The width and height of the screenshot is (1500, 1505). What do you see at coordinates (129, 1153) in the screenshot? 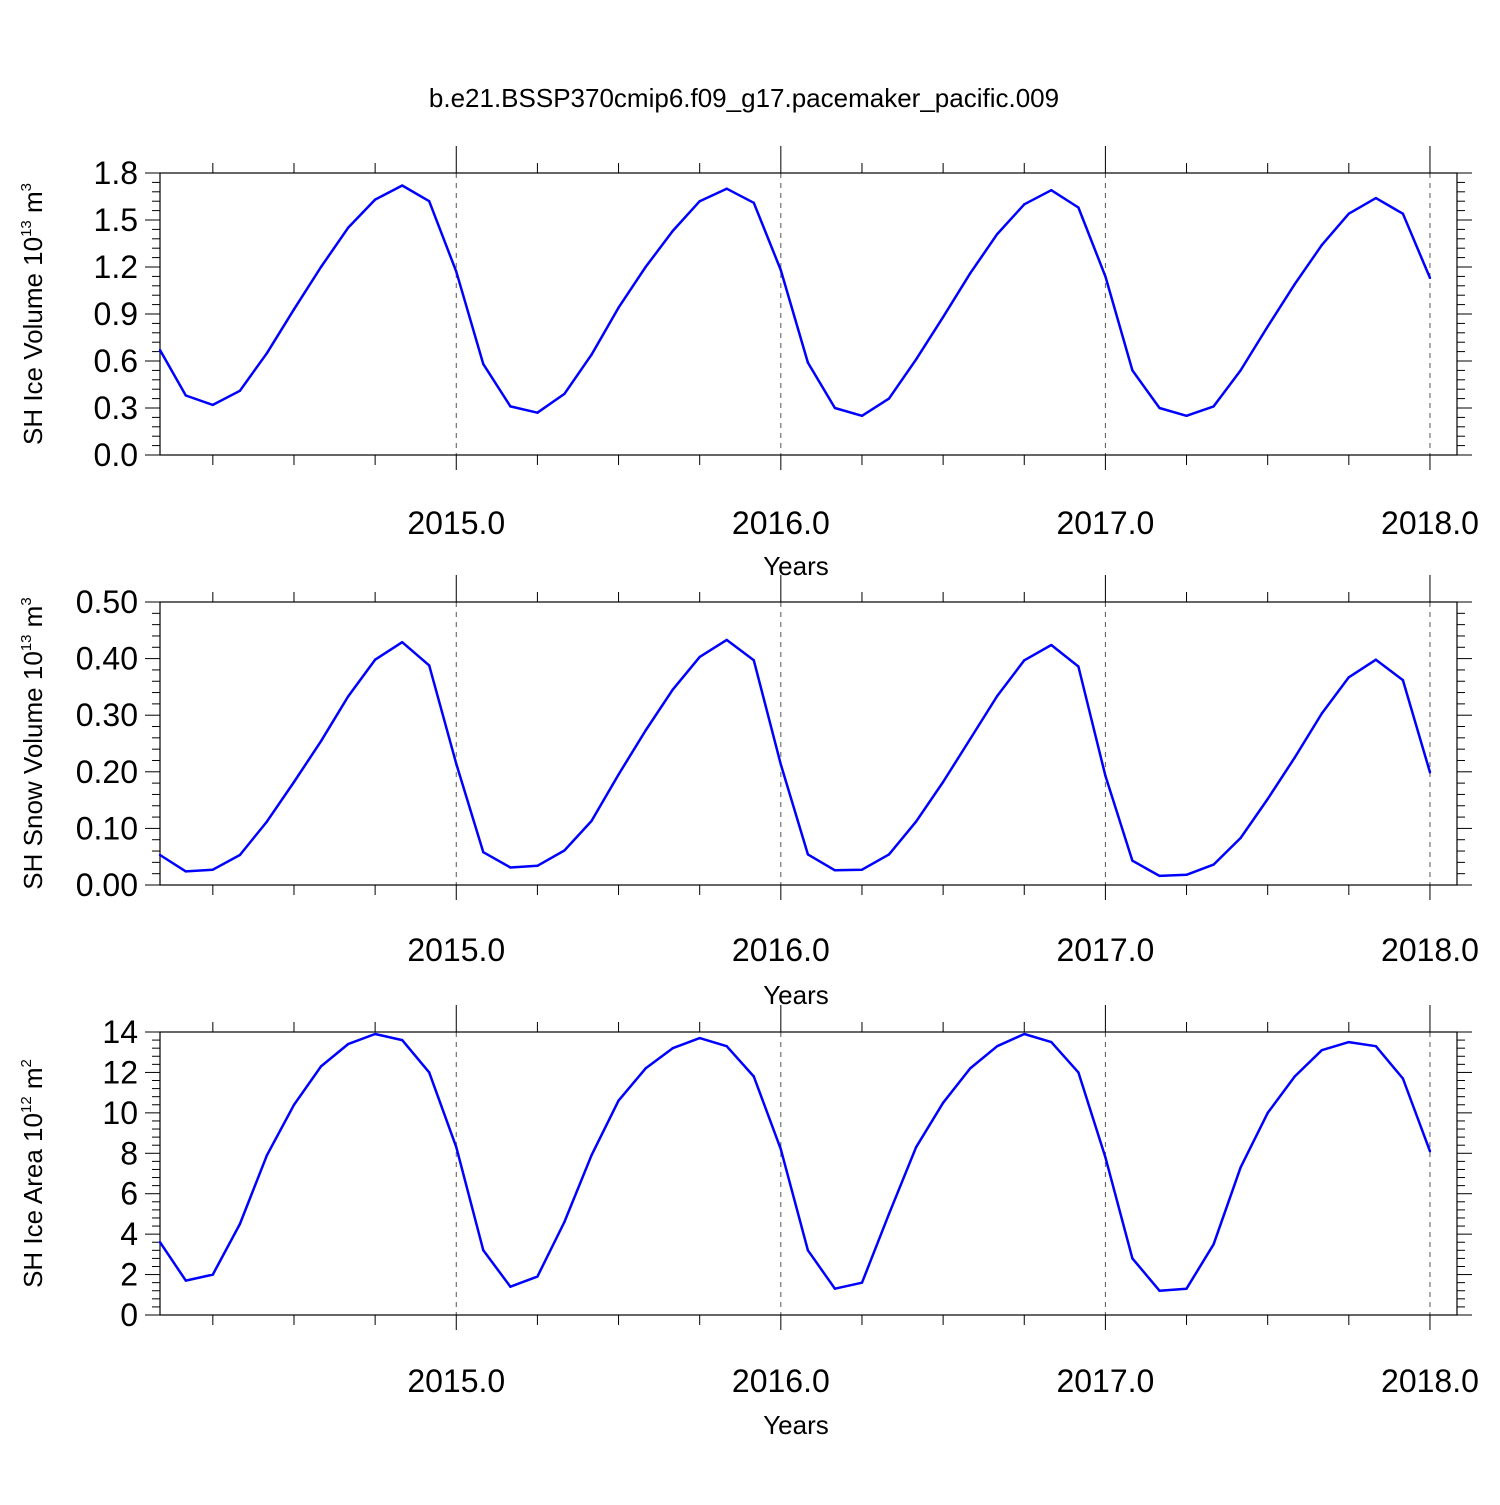
I see `y-tick-label: 8` at bounding box center [129, 1153].